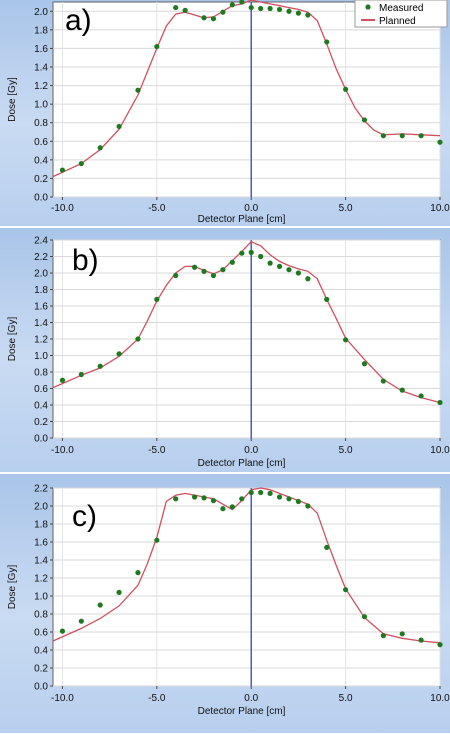  What do you see at coordinates (397, 21) in the screenshot?
I see `legend-planned-label: Planned` at bounding box center [397, 21].